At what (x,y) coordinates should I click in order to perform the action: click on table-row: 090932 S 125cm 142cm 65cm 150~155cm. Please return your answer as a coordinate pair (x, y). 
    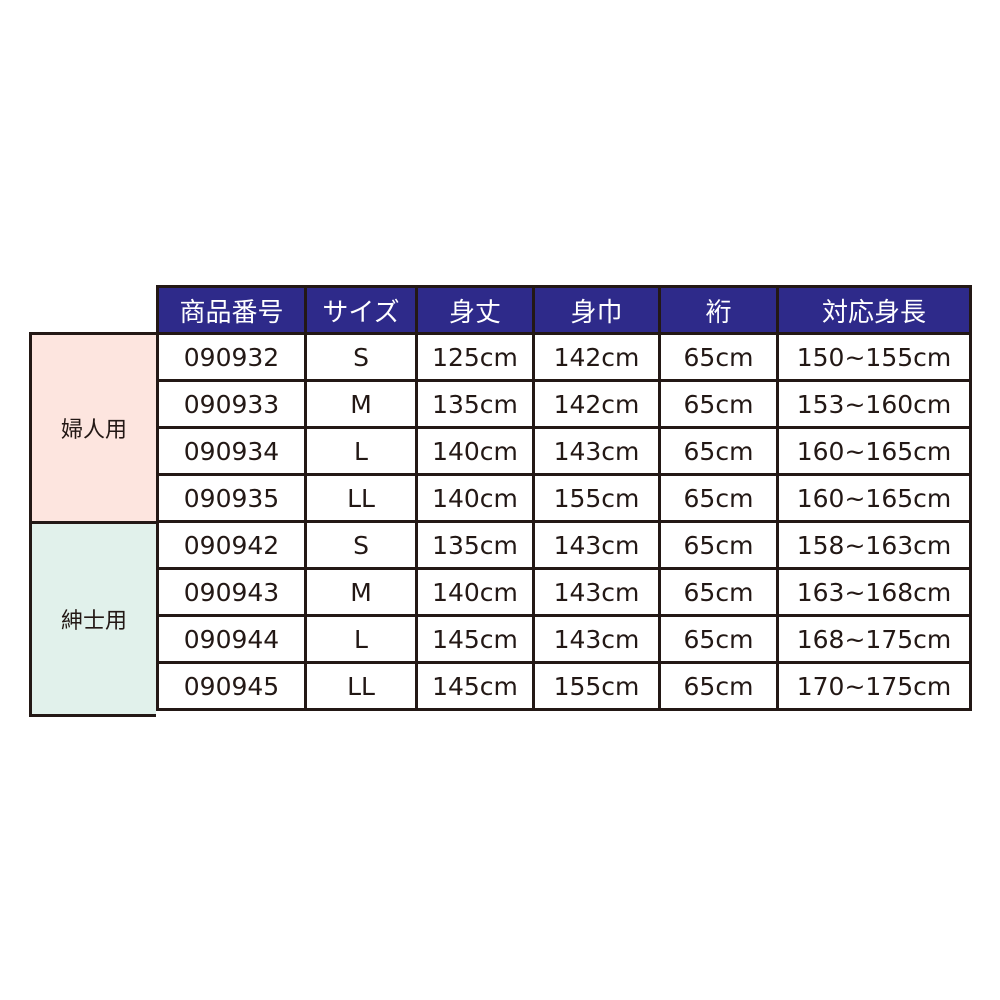
    Looking at the image, I should click on (564, 357).